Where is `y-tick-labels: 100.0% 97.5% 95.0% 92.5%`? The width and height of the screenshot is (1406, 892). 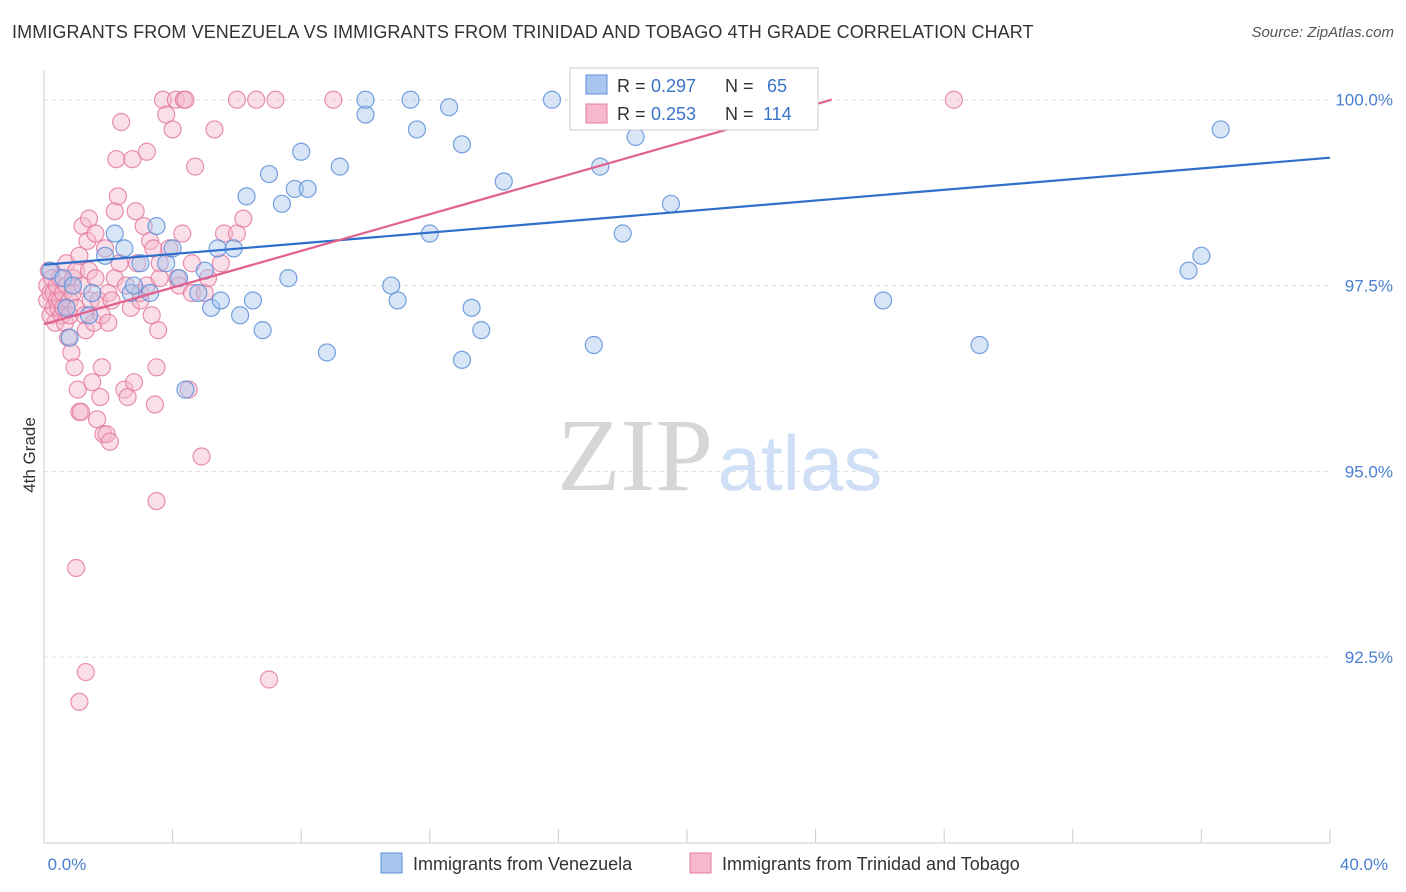 y-tick-labels: 100.0% 97.5% 95.0% 92.5% is located at coordinates (1364, 379).